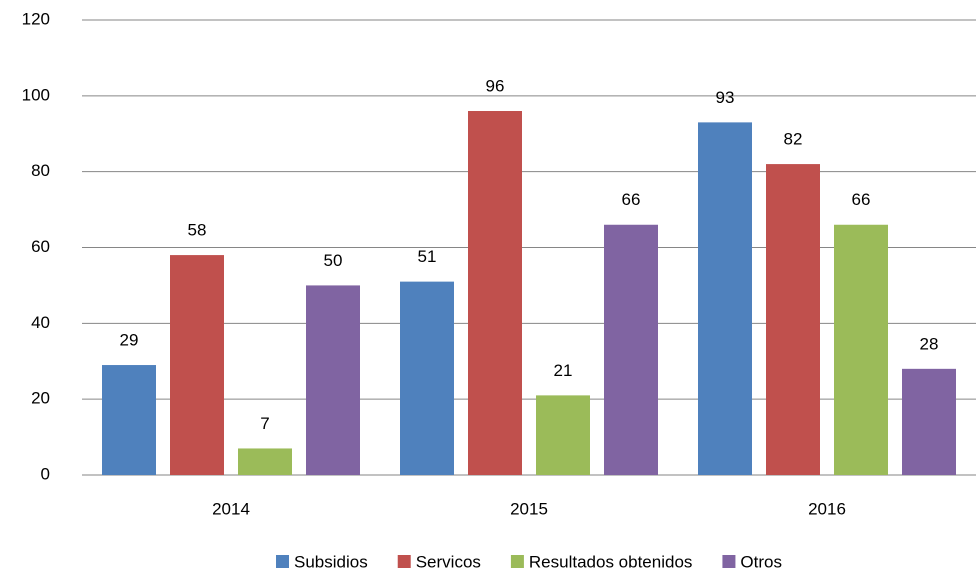 This screenshot has height=578, width=980. Describe the element at coordinates (331, 561) in the screenshot. I see `legend-label: Subsidios` at that location.